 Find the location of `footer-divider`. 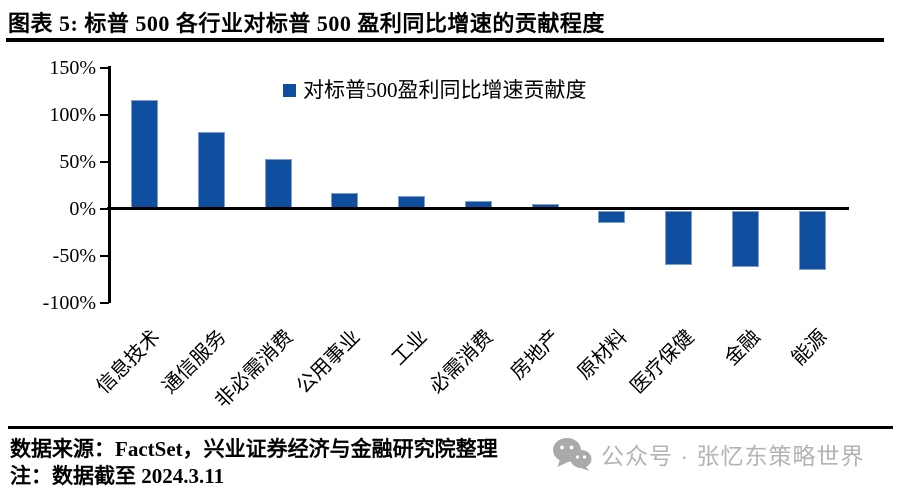

footer-divider is located at coordinates (450, 427).